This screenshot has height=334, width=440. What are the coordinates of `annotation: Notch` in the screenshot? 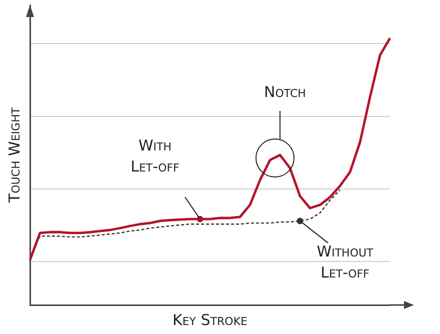 It's located at (285, 91).